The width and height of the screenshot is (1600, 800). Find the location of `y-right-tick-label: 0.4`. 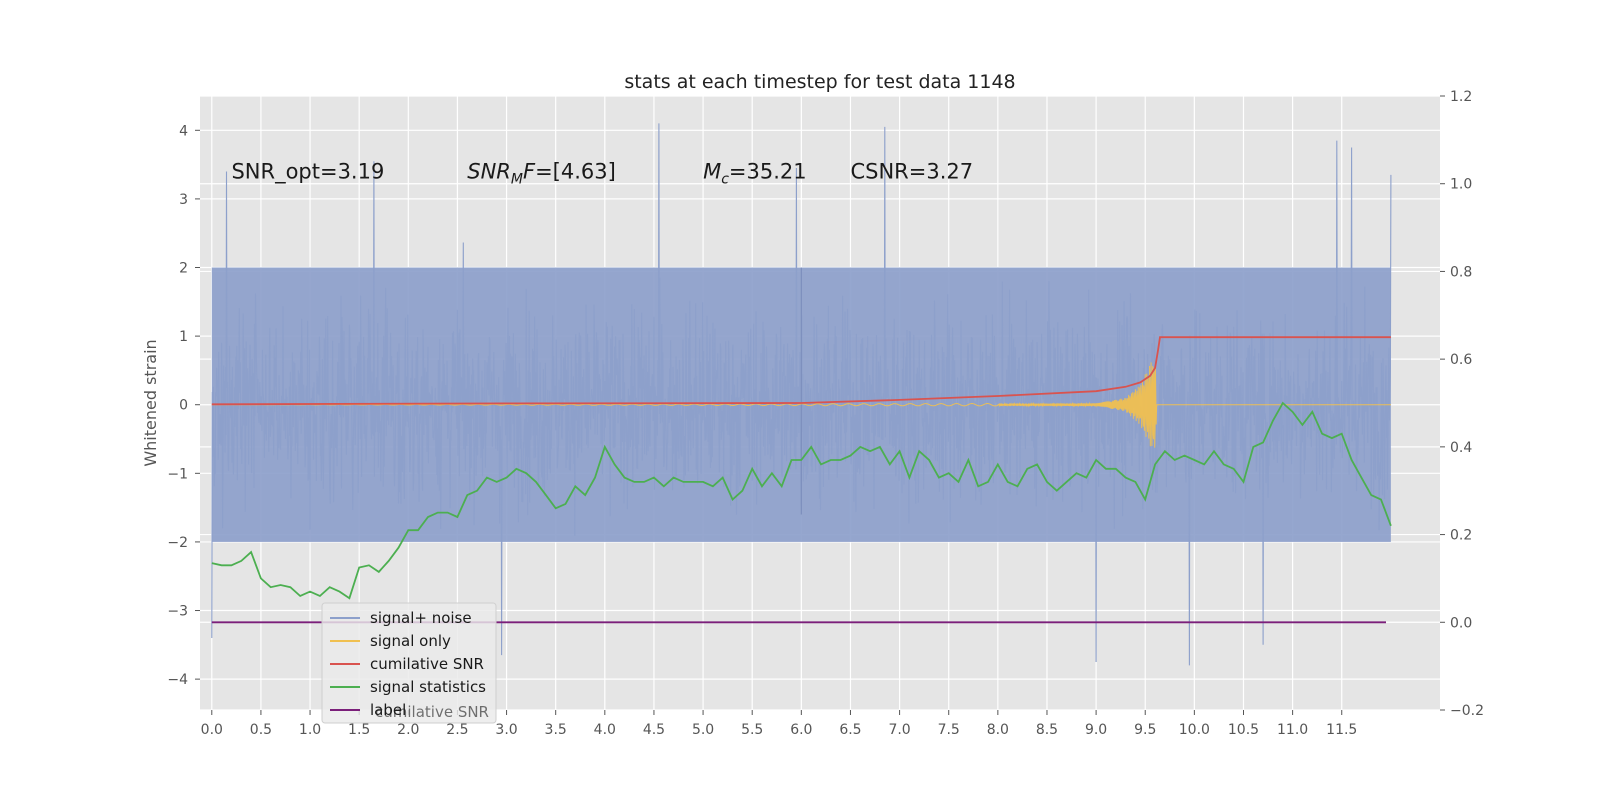

y-right-tick-label: 0.4 is located at coordinates (1461, 448).